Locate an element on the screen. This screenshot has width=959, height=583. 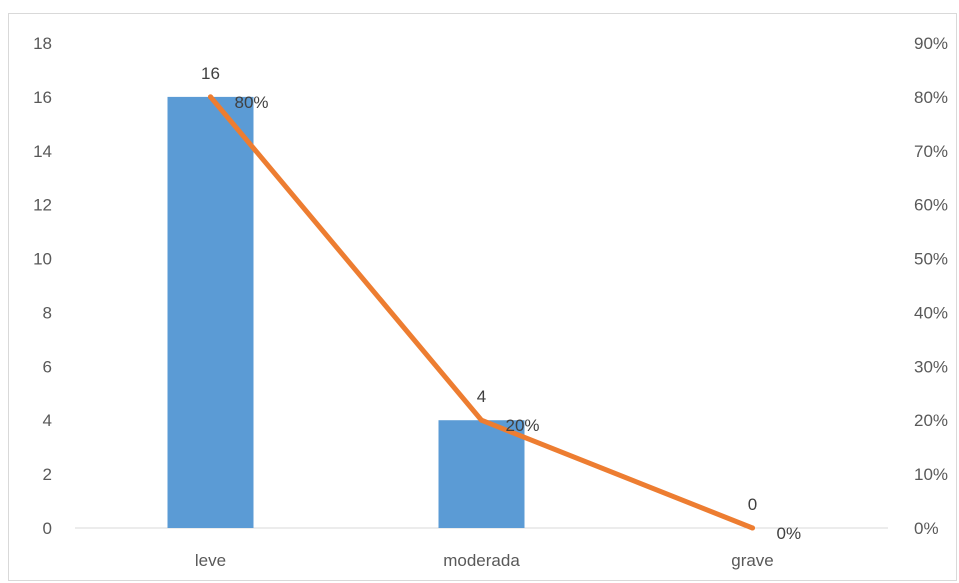
x-axis: leve moderada grave is located at coordinates (484, 560).